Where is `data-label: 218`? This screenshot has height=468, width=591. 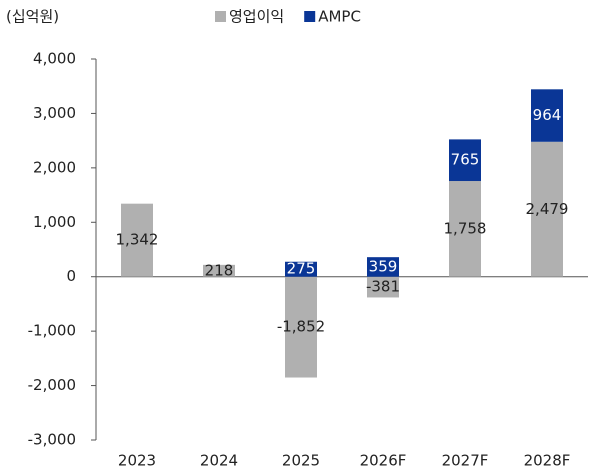 data-label: 218 is located at coordinates (219, 270).